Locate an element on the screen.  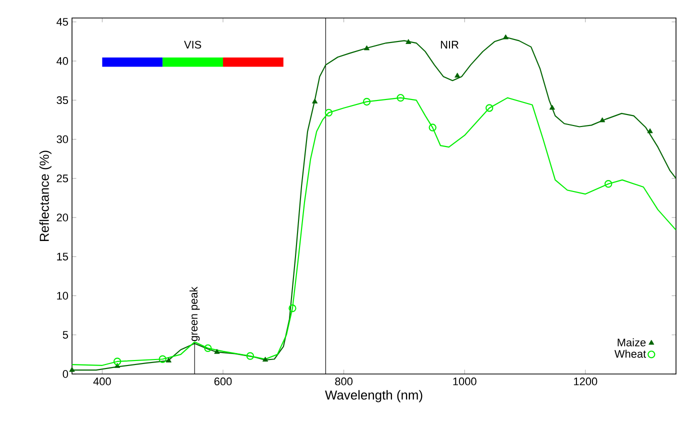
legend-label: Maize is located at coordinates (632, 342).